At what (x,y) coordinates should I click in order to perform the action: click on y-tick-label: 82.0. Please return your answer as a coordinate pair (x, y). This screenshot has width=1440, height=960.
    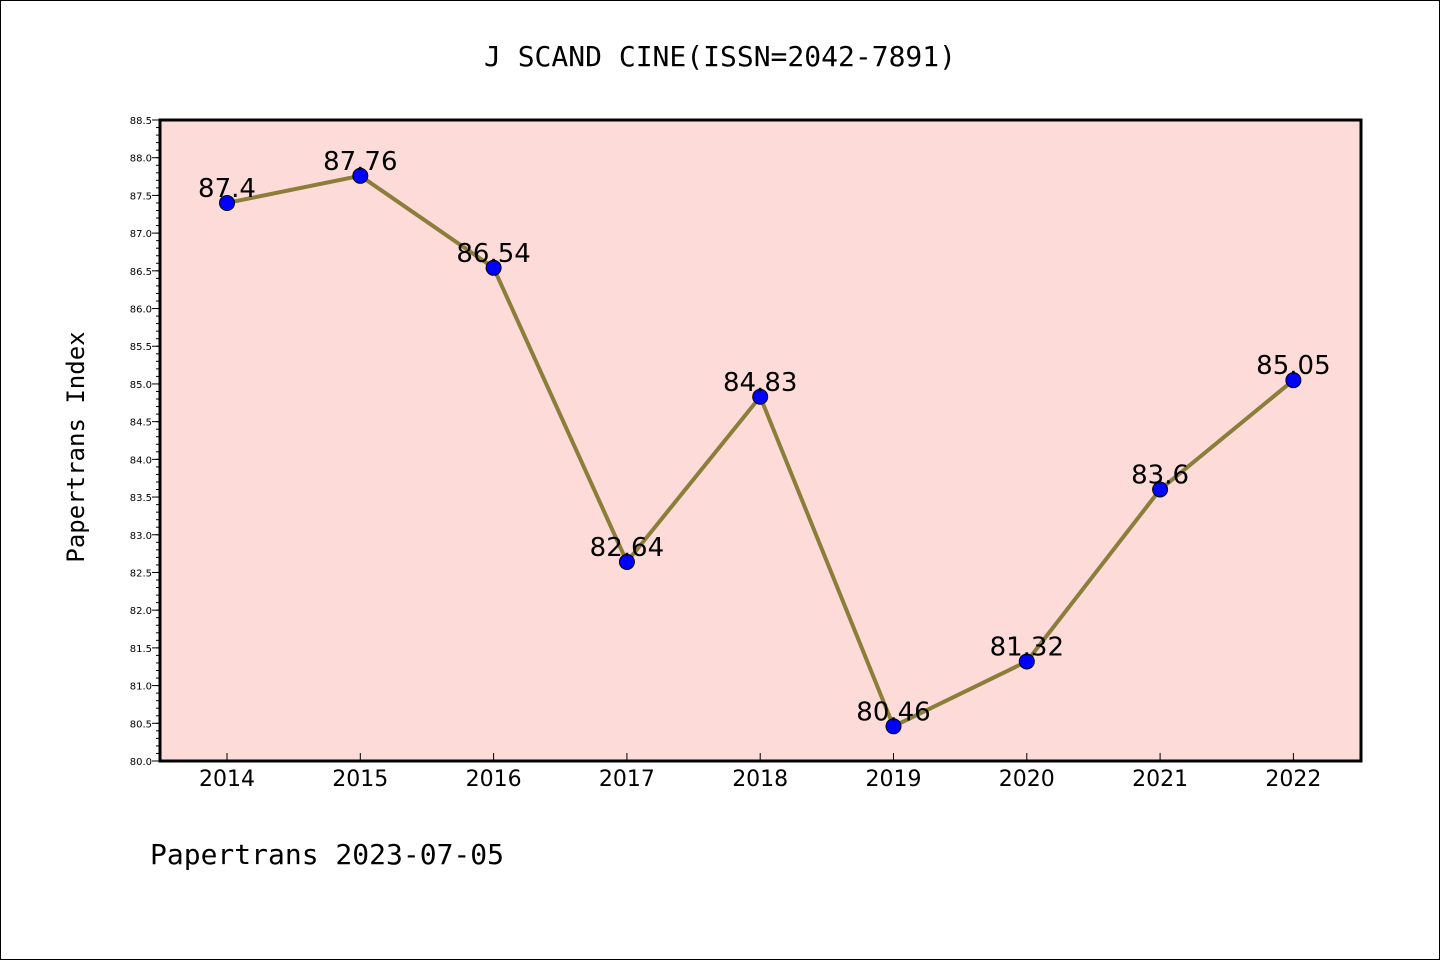
    Looking at the image, I should click on (141, 611).